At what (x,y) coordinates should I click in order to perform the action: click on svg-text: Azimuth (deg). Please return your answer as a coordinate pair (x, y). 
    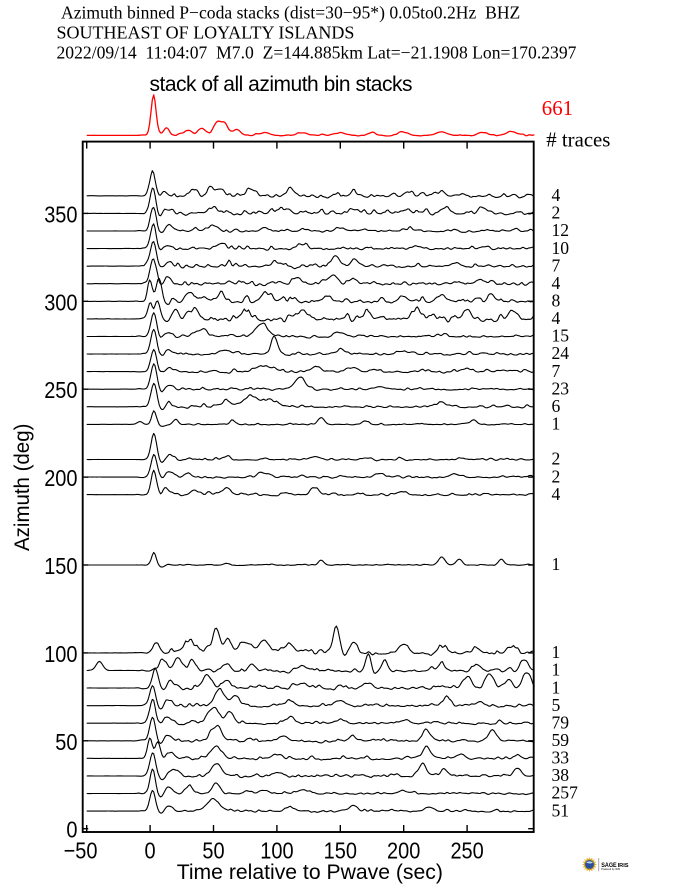
    Looking at the image, I should click on (23, 487).